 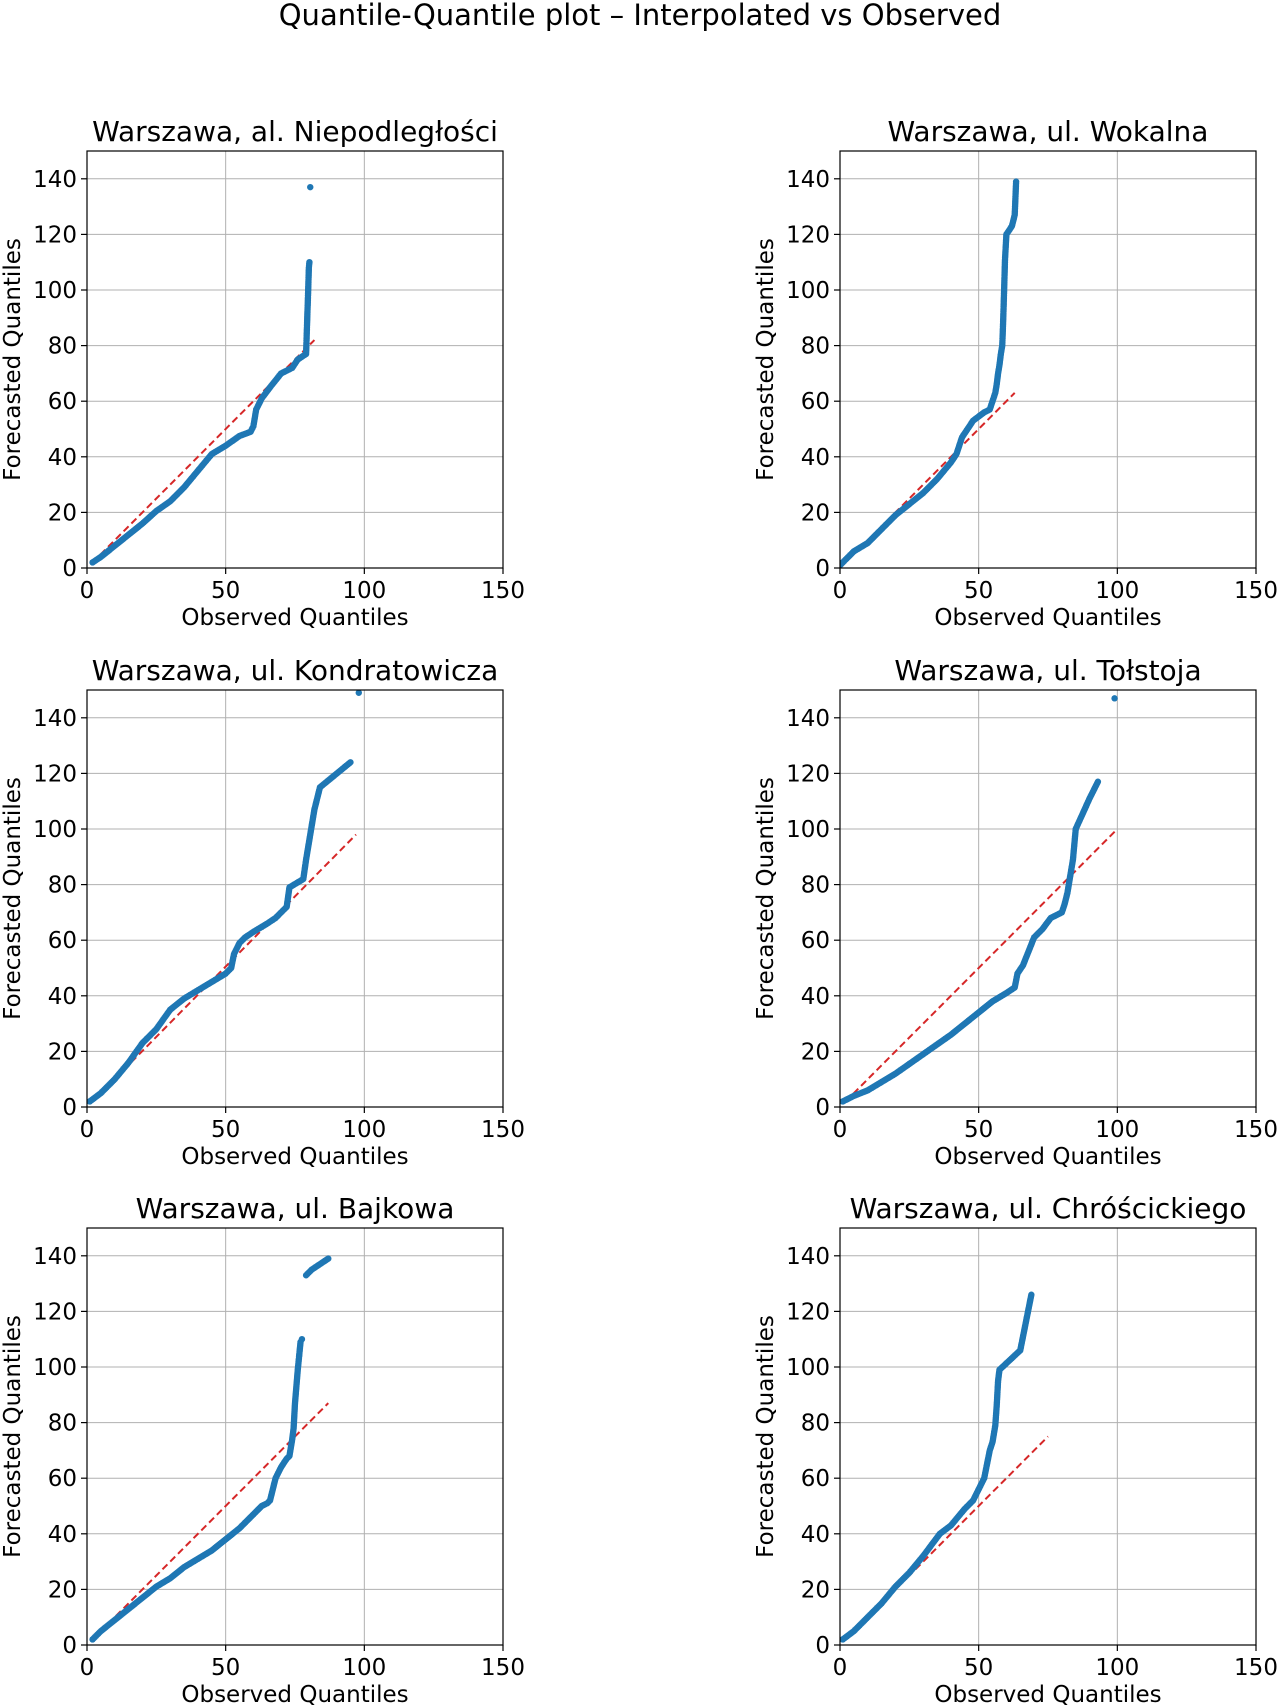 I want to click on subplot-title: Warszawa, ul. Chróścickiego, so click(x=1048, y=1208).